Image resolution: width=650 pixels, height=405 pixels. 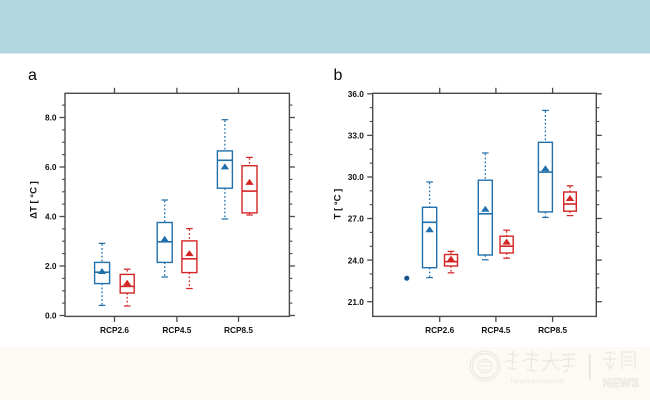 I want to click on svg-text: 0.0, so click(x=51, y=316).